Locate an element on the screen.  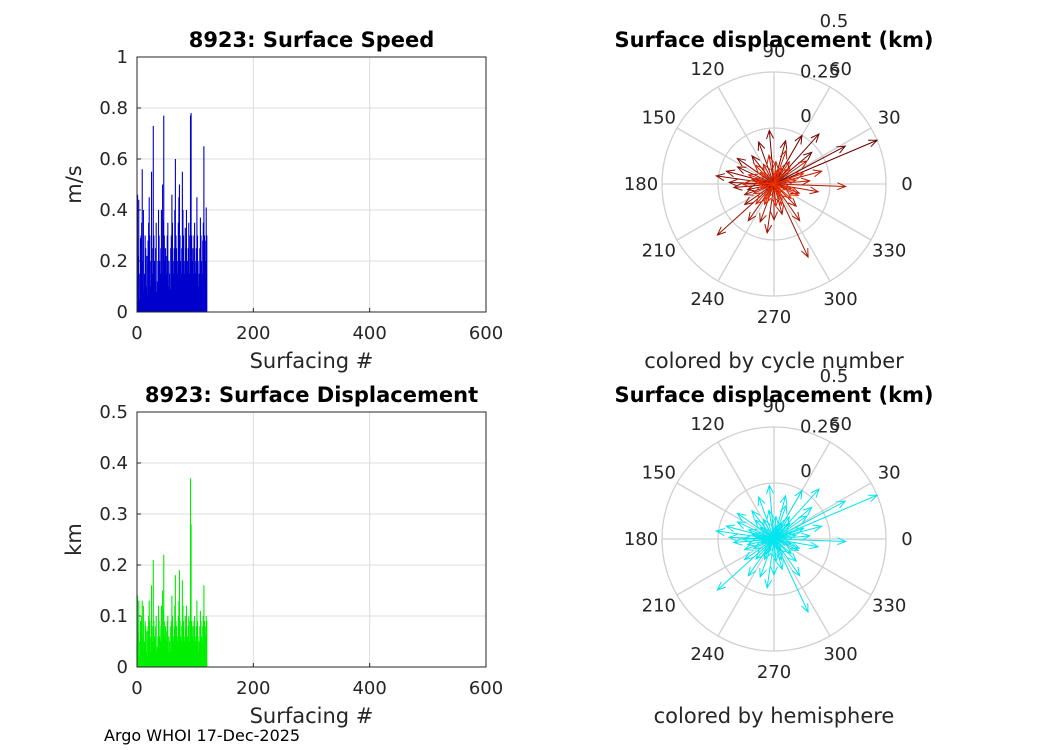
angle-tick-label: 300 is located at coordinates (840, 299).